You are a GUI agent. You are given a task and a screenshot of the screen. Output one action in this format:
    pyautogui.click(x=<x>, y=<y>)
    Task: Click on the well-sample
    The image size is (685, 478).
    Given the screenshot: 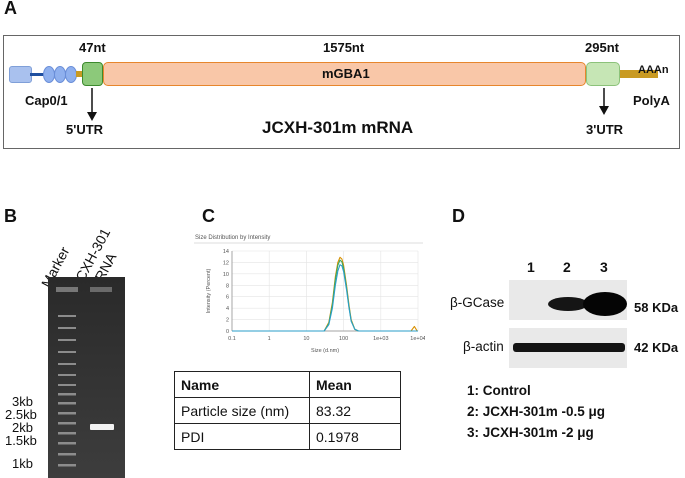 What is the action you would take?
    pyautogui.click(x=101, y=289)
    